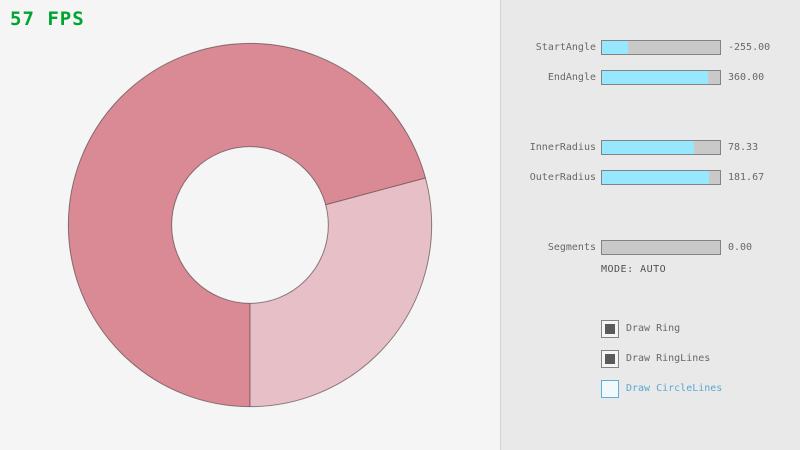 The height and width of the screenshot is (450, 800). What do you see at coordinates (746, 77) in the screenshot?
I see `slider-value: 360.00` at bounding box center [746, 77].